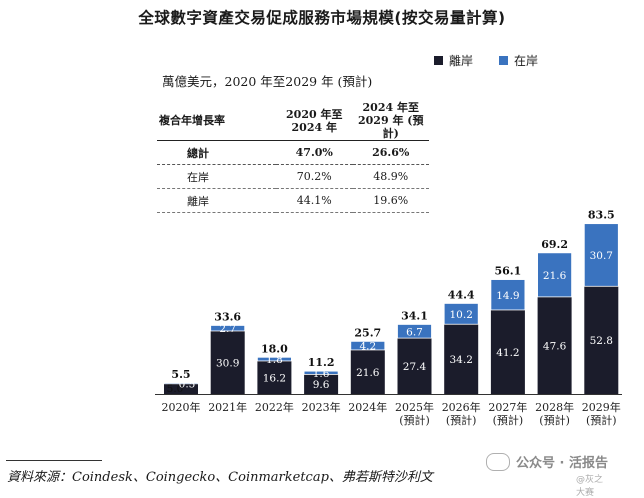 The image size is (644, 498). I want to click on data-label-total: 5.5, so click(180, 374).